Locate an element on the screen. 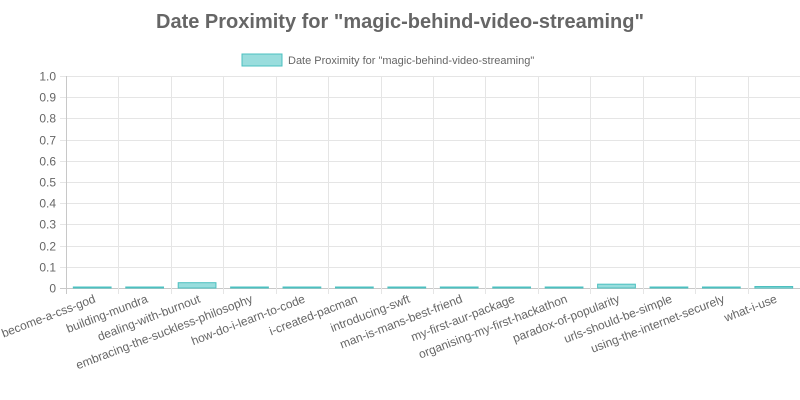  y-tick-label: 1.0 is located at coordinates (47, 77).